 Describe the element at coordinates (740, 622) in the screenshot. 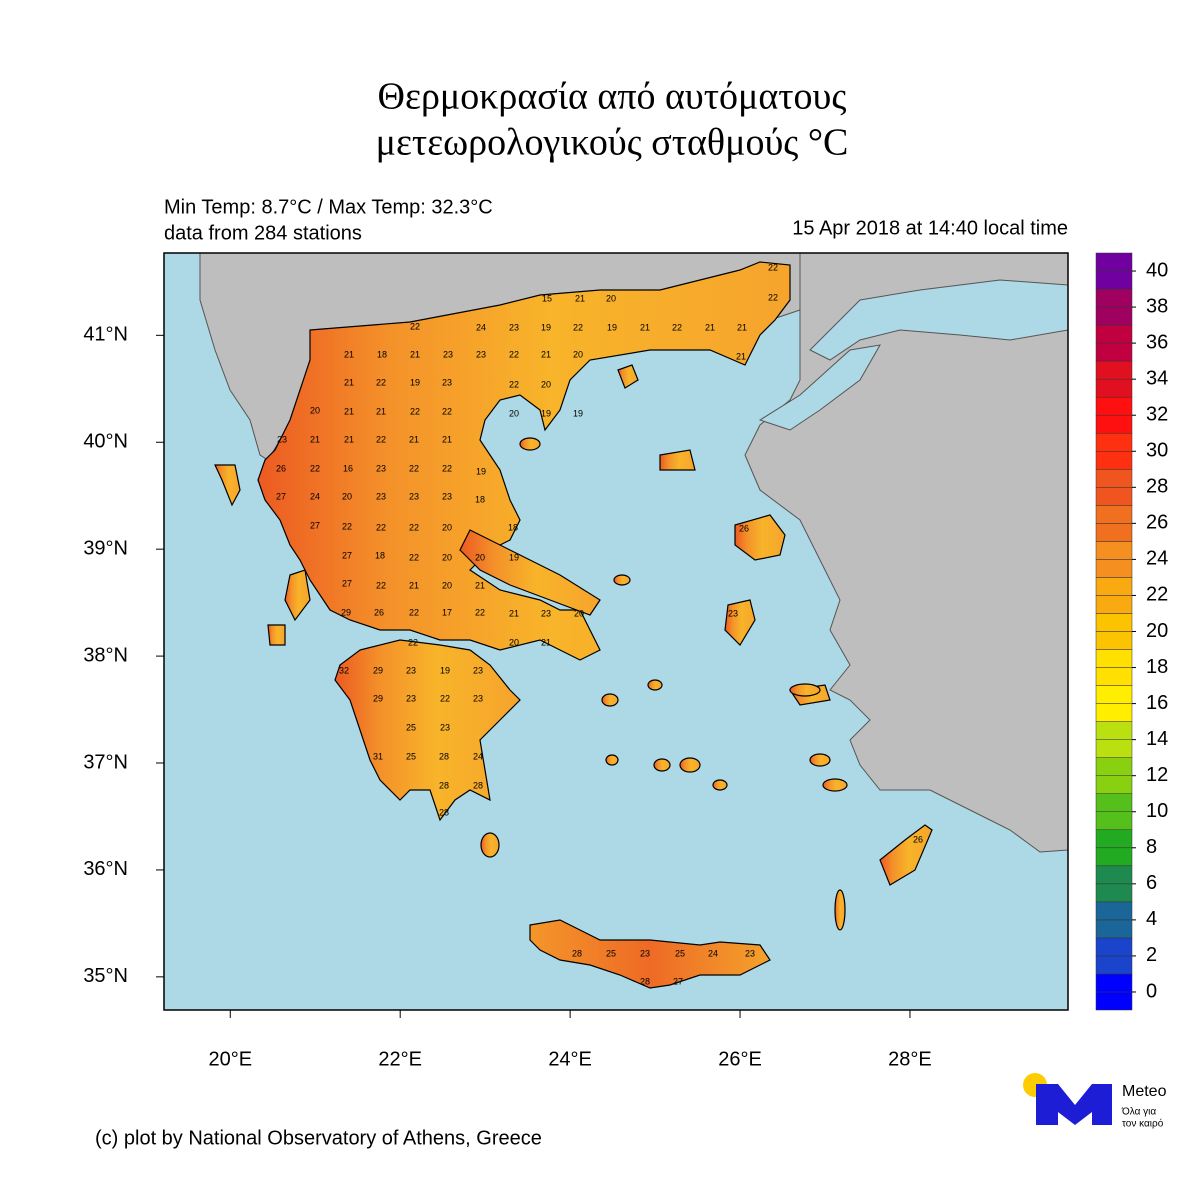

I see `chios` at that location.